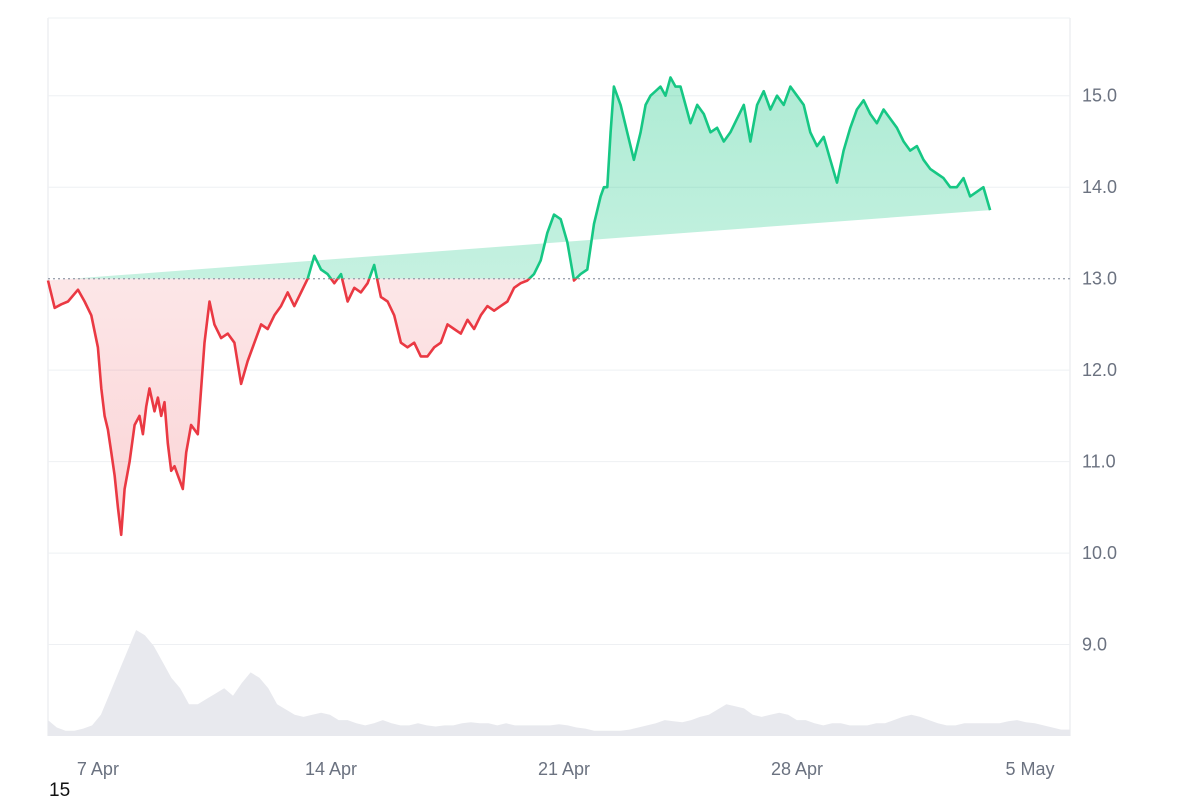 The image size is (1200, 802). I want to click on area-below-baseline, so click(312, 406).